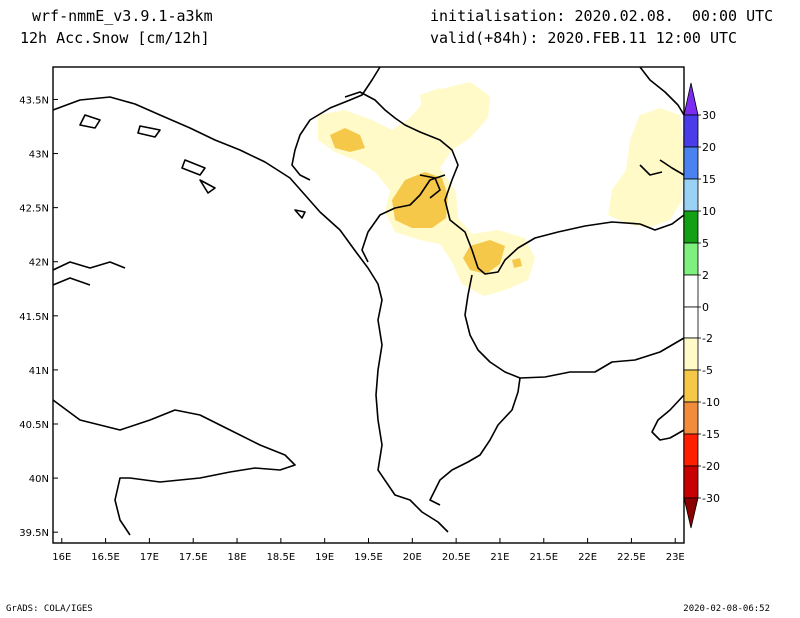 This screenshot has width=800, height=618. I want to click on colorbar-label: -30, so click(711, 498).